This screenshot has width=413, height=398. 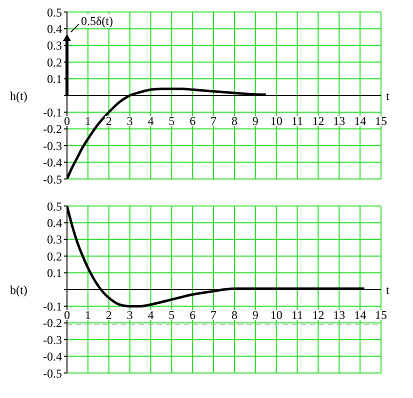 What do you see at coordinates (19, 289) in the screenshot?
I see `y-axis-title: b(t)` at bounding box center [19, 289].